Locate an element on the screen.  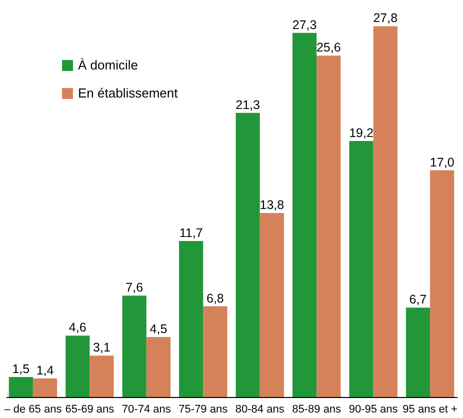
data-label: 7,6 is located at coordinates (135, 287).